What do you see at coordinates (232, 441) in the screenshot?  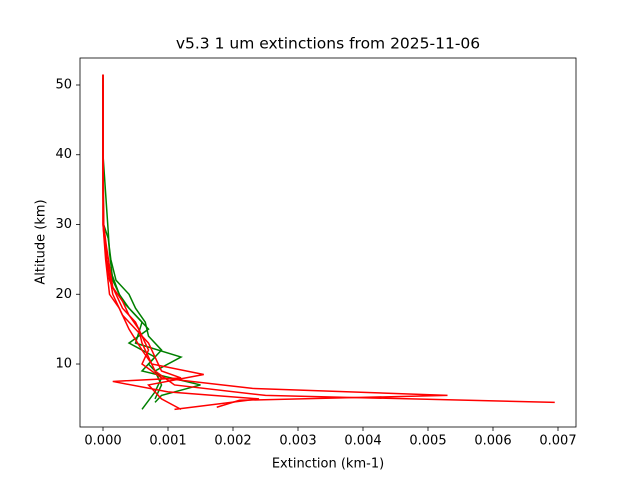 I see `x-tick-label: 0.002` at bounding box center [232, 441].